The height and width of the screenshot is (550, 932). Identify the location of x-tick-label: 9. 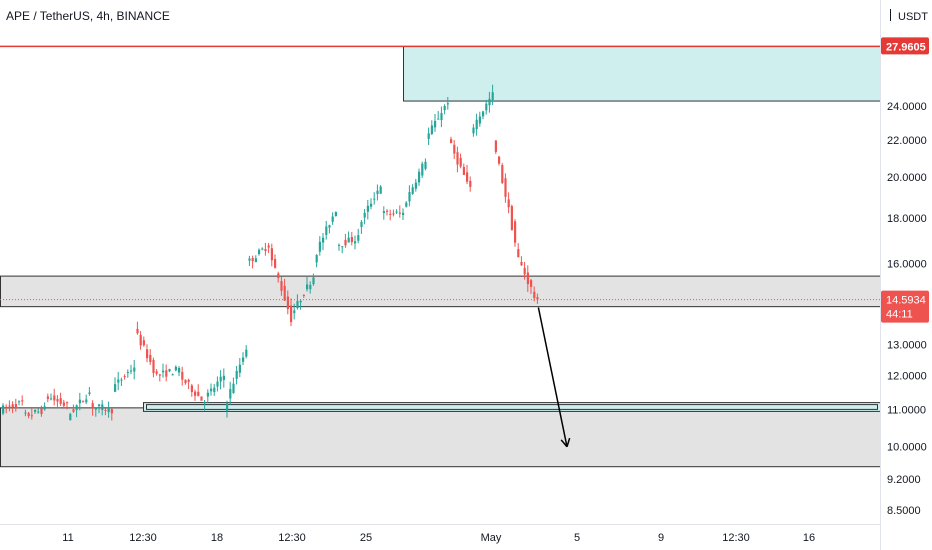
(661, 538).